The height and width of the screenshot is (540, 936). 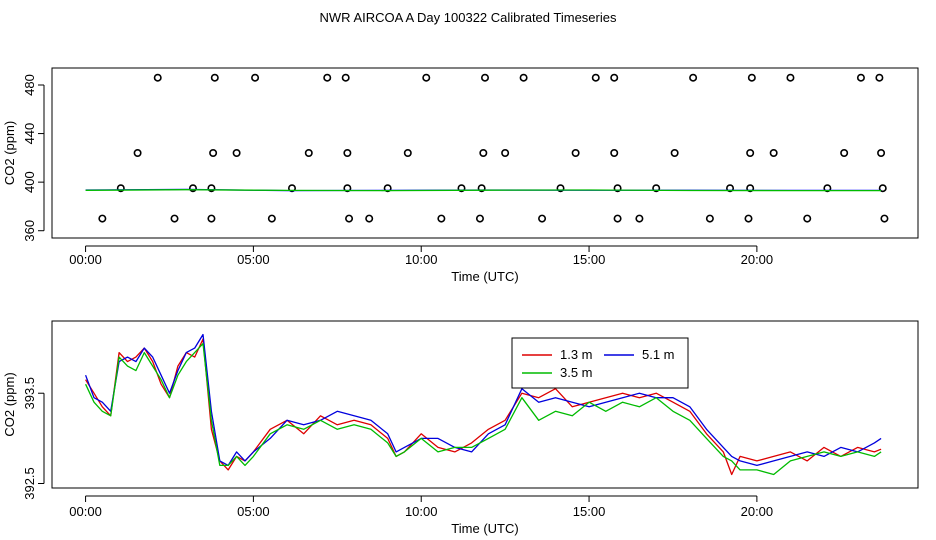 What do you see at coordinates (29, 134) in the screenshot?
I see `y-tick-label: 440` at bounding box center [29, 134].